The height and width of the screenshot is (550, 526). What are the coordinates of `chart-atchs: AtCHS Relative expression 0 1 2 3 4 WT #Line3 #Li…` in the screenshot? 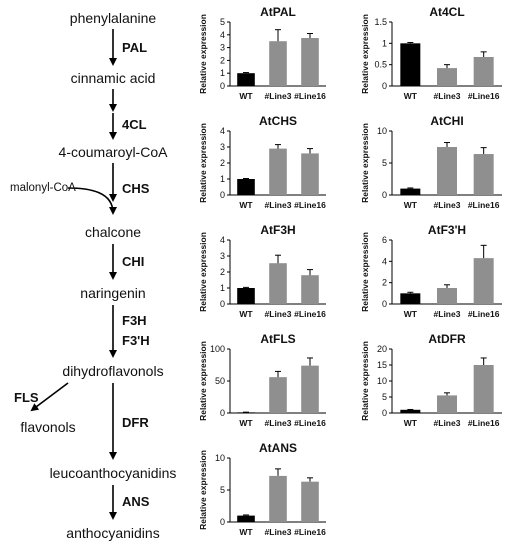 It's located at (262, 162).